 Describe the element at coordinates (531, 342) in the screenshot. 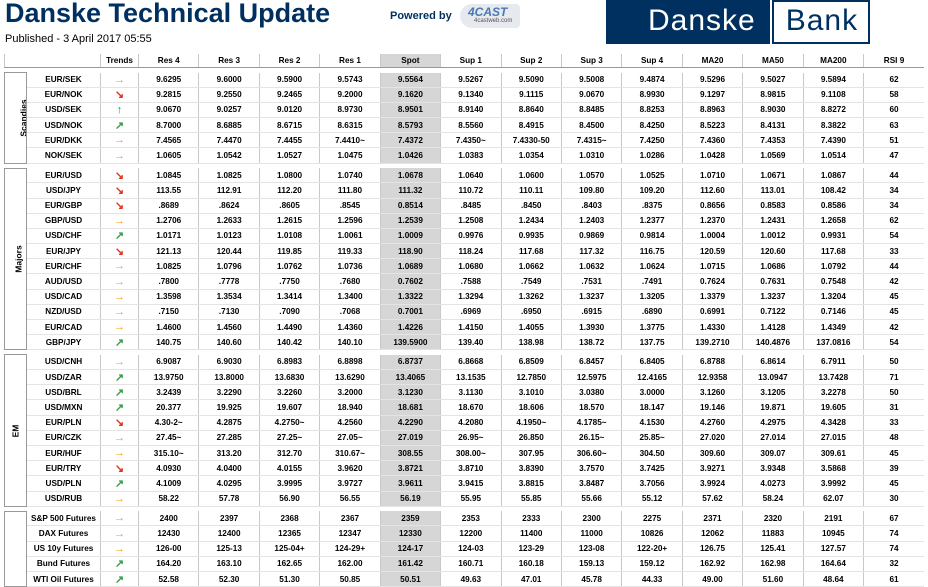

I see `cell: 138.98` at that location.